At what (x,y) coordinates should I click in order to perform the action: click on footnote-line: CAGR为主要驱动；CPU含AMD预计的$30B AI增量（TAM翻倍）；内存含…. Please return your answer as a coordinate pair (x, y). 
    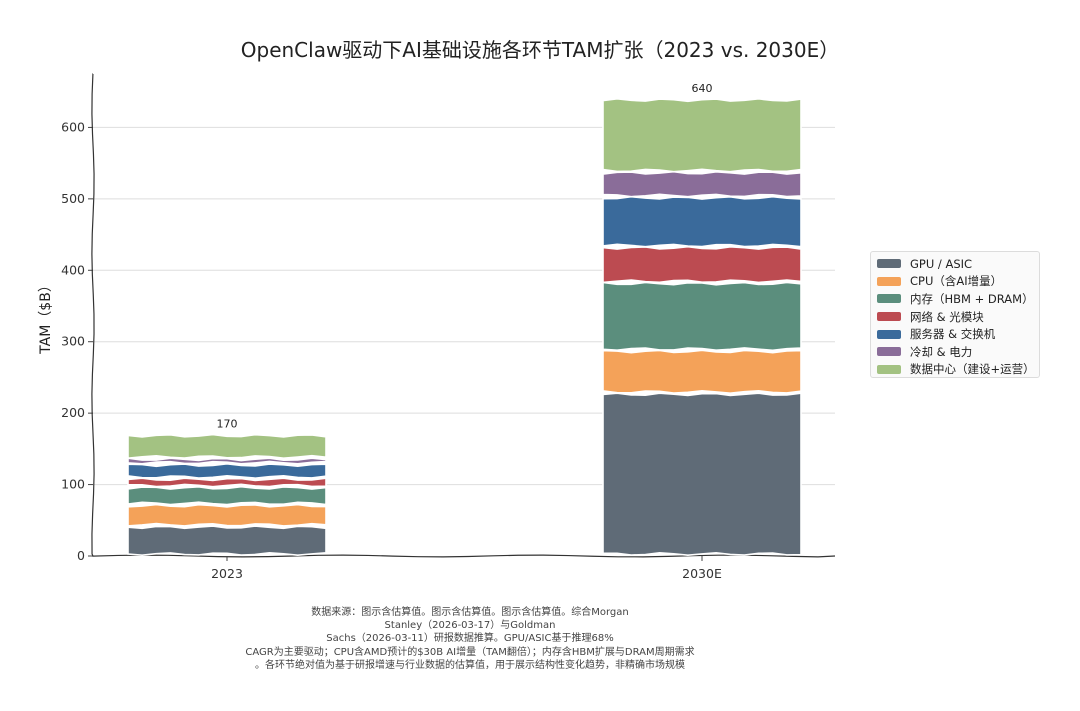
    Looking at the image, I should click on (470, 652).